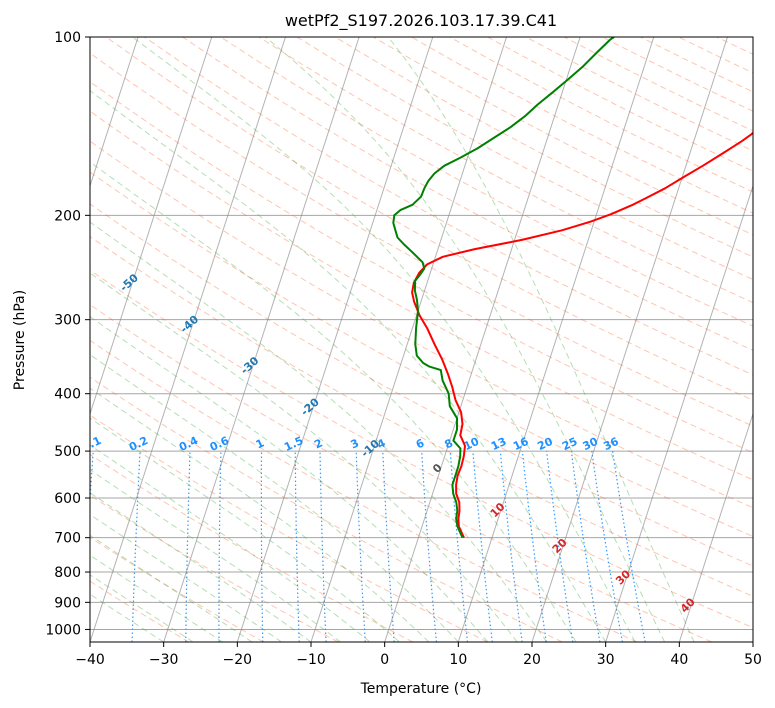 This screenshot has height=708, width=775. Describe the element at coordinates (521, 444) in the screenshot. I see `mixing-ratio-label: 16` at that location.